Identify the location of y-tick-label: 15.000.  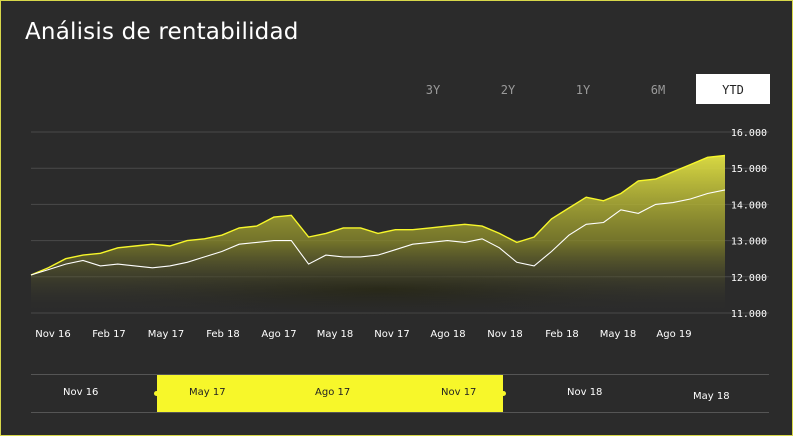
(749, 169).